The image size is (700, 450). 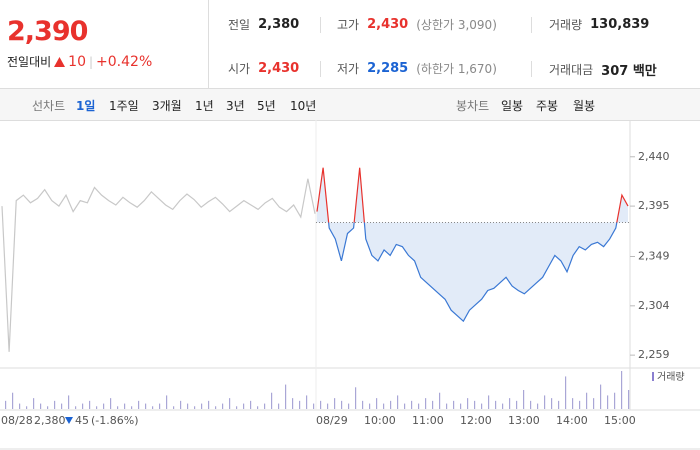 I want to click on change-label: 전일대비, so click(x=29, y=62).